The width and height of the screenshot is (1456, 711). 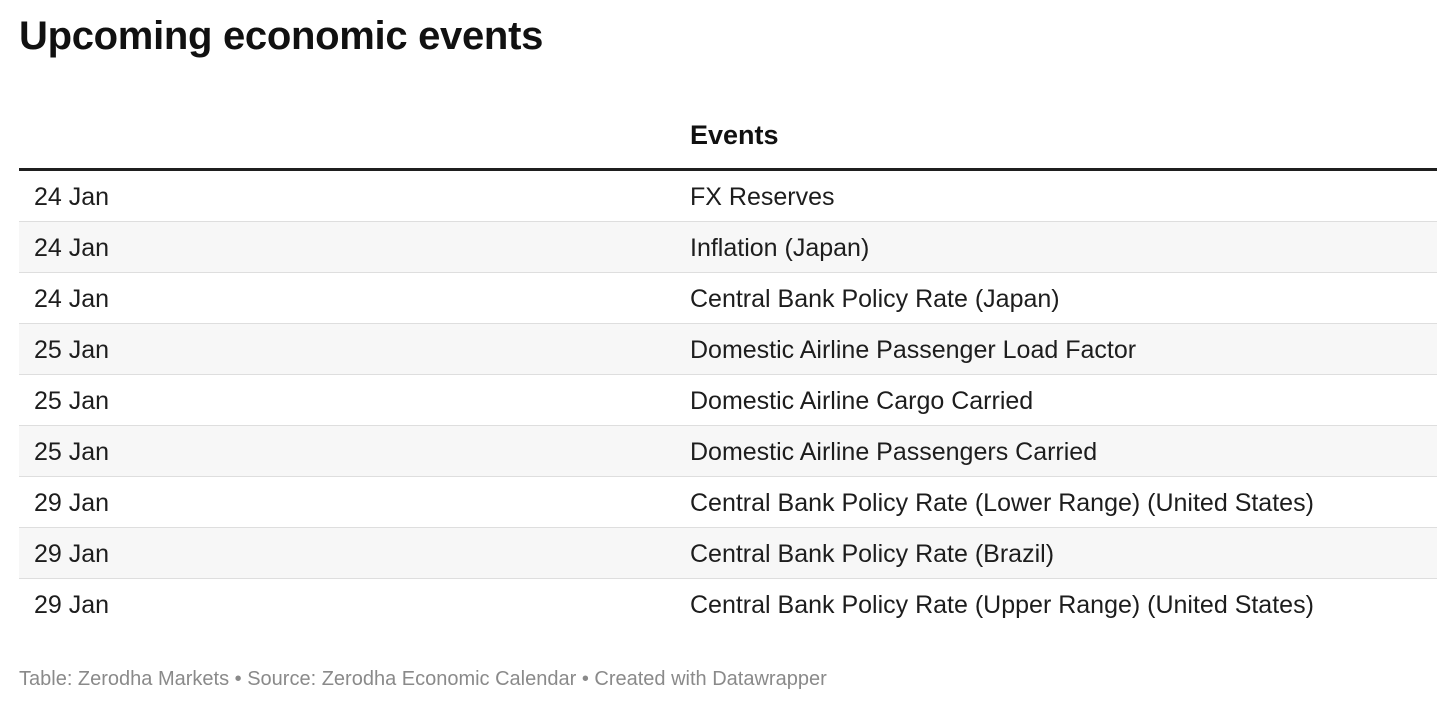 I want to click on row-event: Inflation (Japan), so click(x=780, y=248).